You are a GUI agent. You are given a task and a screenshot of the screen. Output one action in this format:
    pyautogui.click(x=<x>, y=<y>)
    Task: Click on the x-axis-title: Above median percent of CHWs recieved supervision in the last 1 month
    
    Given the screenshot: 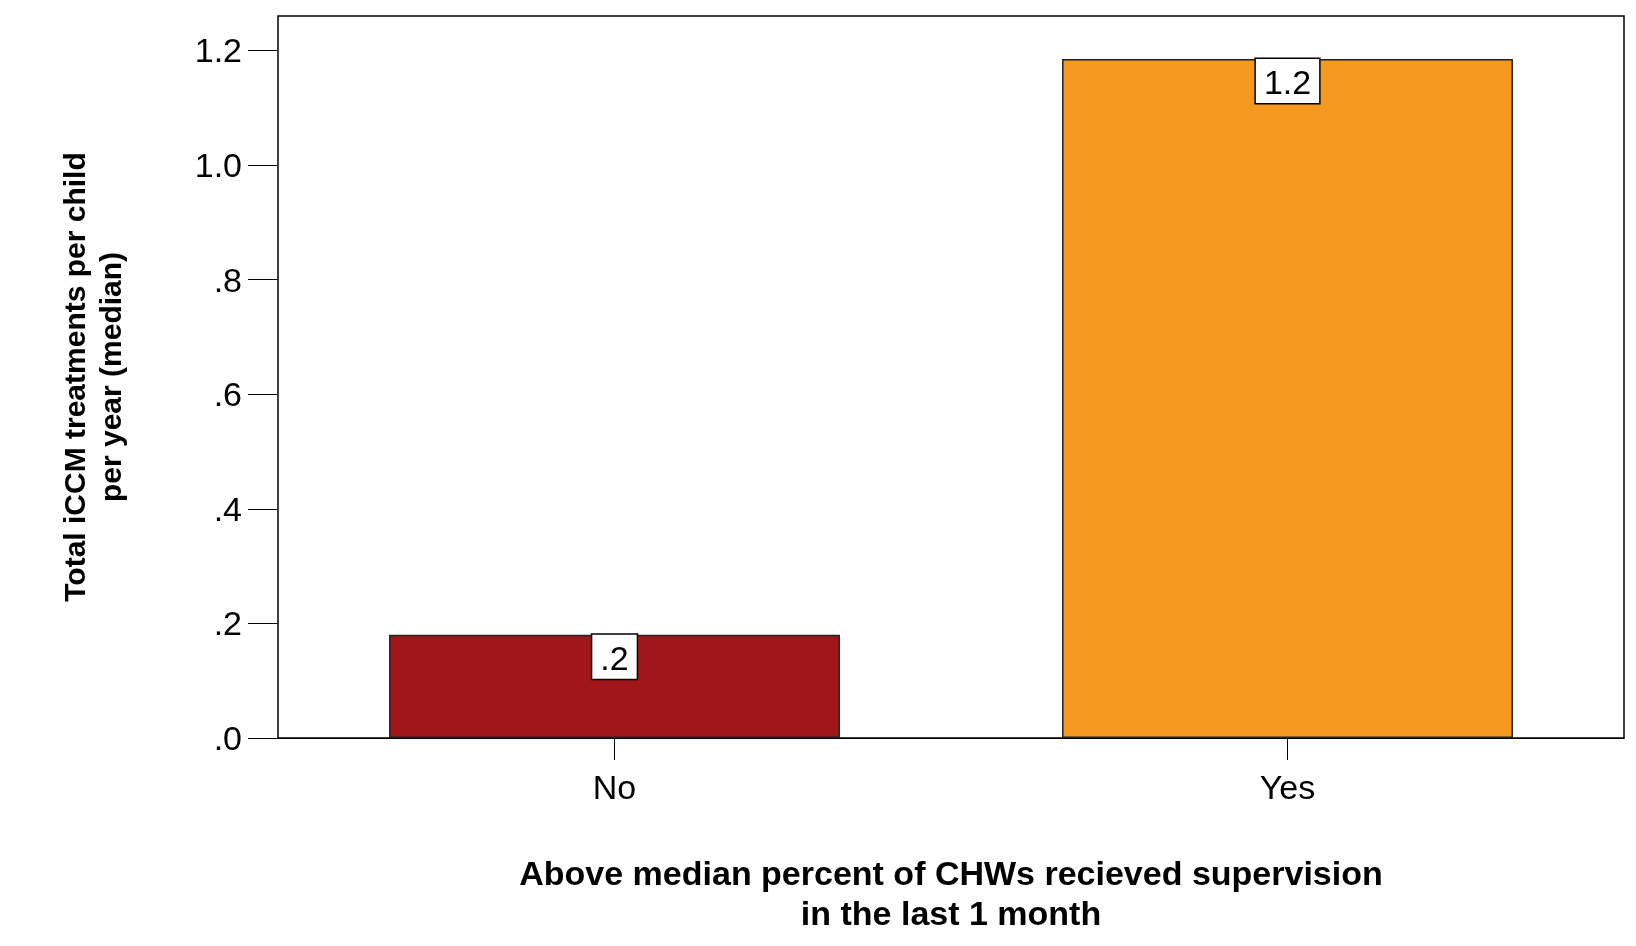 What is the action you would take?
    pyautogui.click(x=951, y=893)
    